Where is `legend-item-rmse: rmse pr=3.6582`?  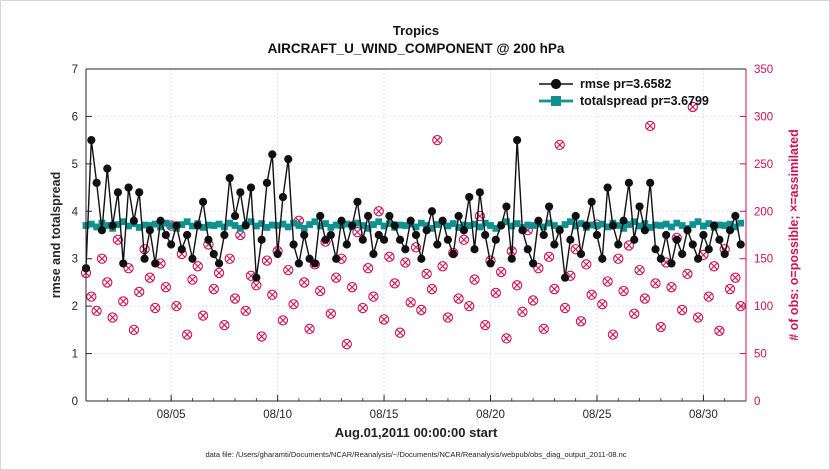 legend-item-rmse: rmse pr=3.6582 is located at coordinates (623, 84).